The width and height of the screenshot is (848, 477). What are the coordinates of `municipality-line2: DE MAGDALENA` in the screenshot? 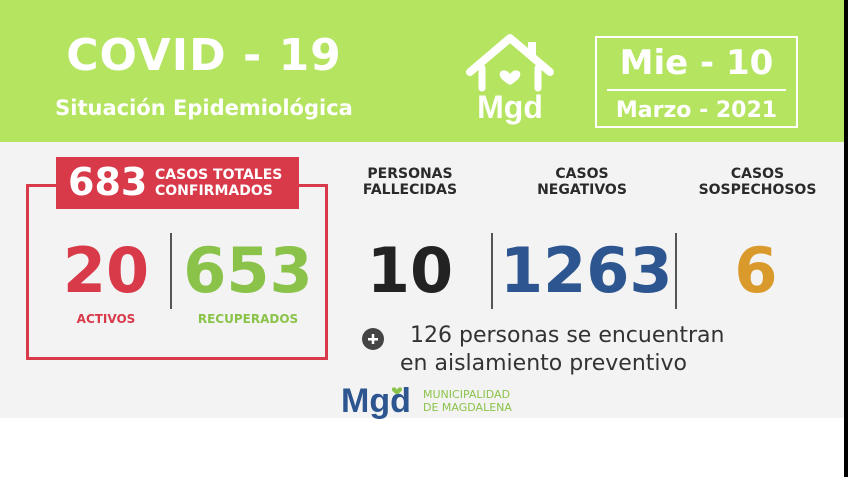 It's located at (467, 407).